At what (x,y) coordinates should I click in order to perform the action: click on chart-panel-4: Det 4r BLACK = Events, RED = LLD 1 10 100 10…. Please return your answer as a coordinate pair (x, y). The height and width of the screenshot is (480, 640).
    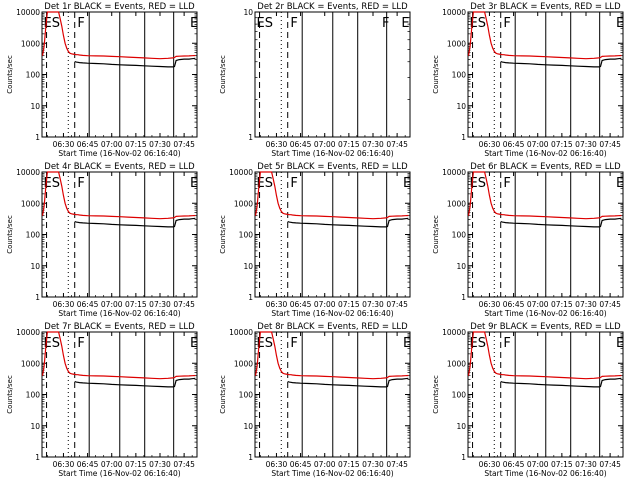
    Looking at the image, I should click on (102, 240).